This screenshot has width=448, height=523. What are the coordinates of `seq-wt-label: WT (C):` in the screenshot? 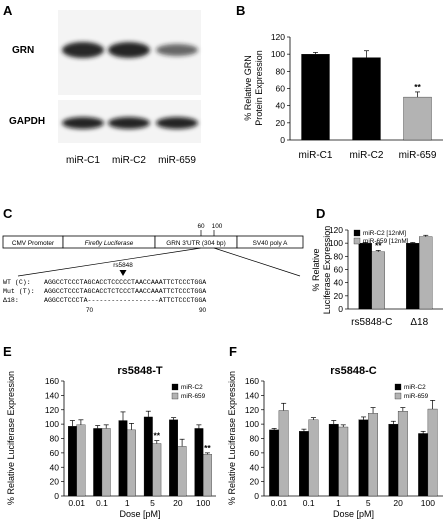 It's located at (17, 282).